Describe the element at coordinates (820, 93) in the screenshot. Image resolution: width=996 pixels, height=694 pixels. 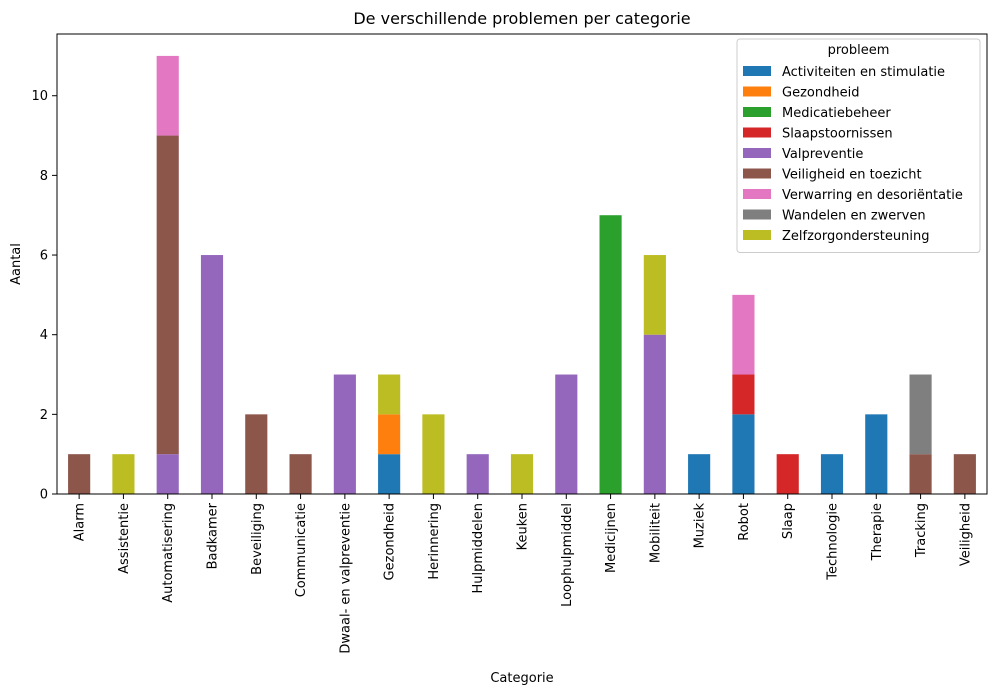
I see `legend-label: Gezondheid` at that location.